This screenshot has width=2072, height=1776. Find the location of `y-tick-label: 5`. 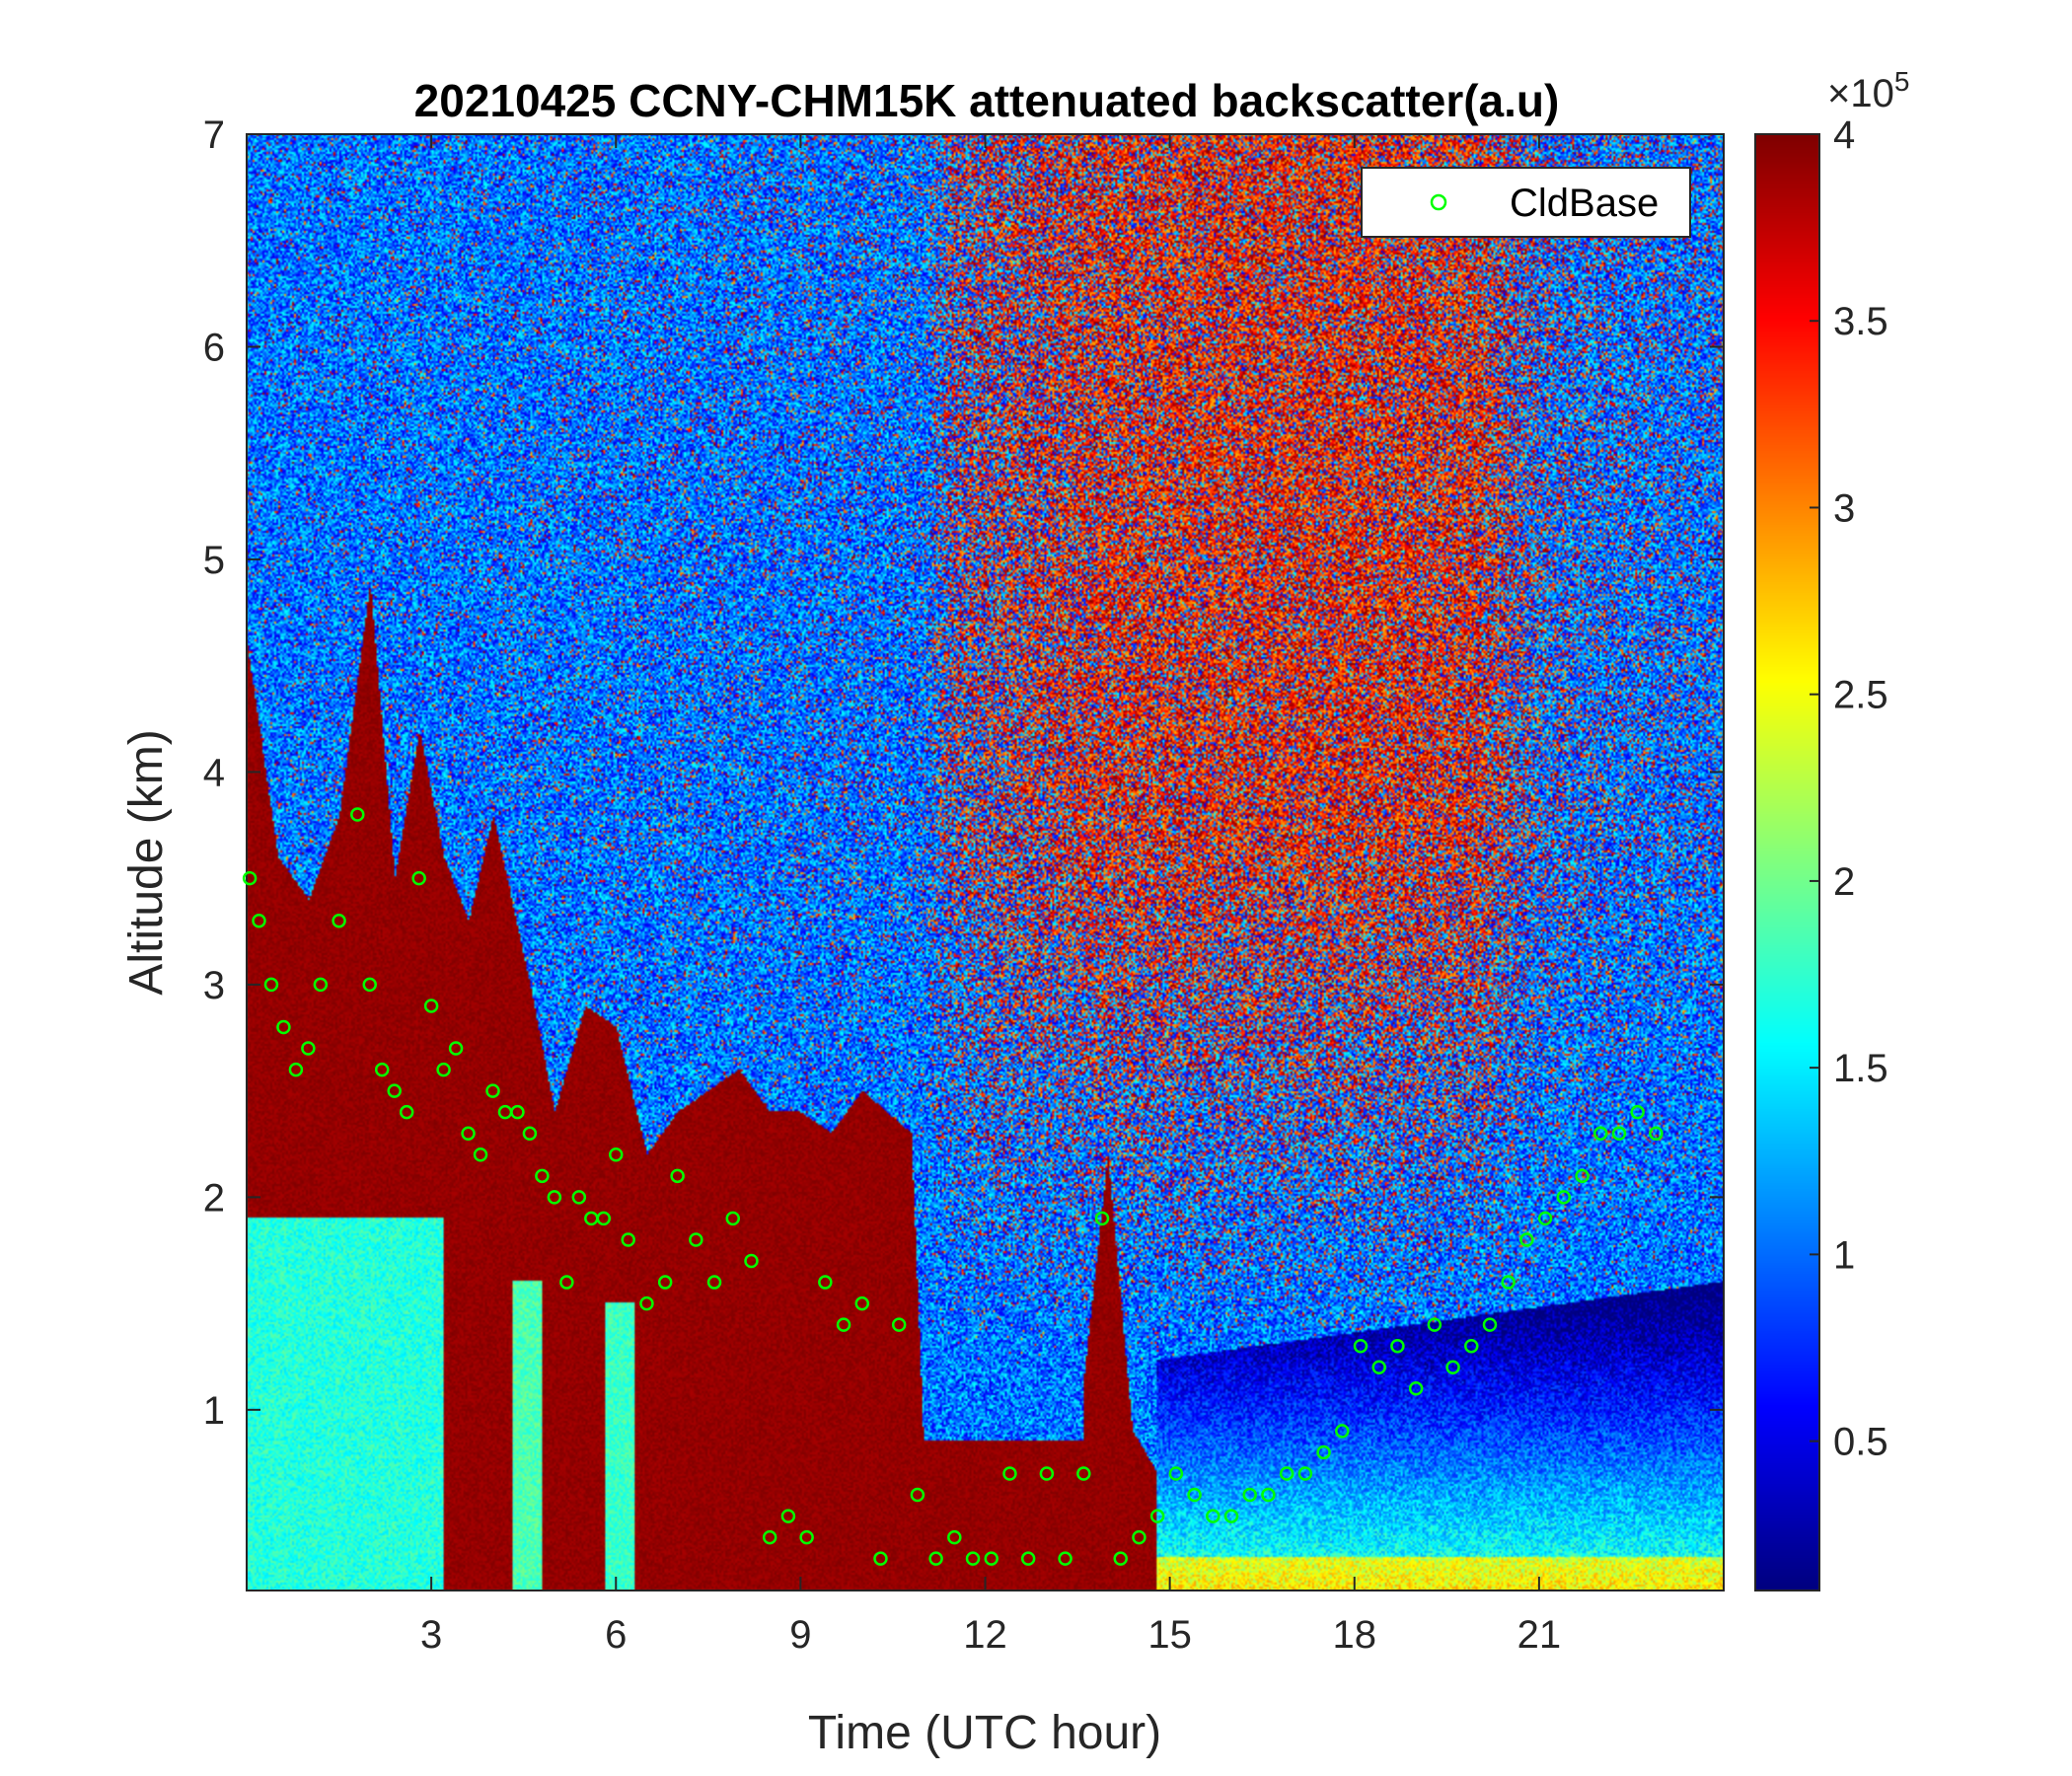

y-tick-label: 5 is located at coordinates (214, 561).